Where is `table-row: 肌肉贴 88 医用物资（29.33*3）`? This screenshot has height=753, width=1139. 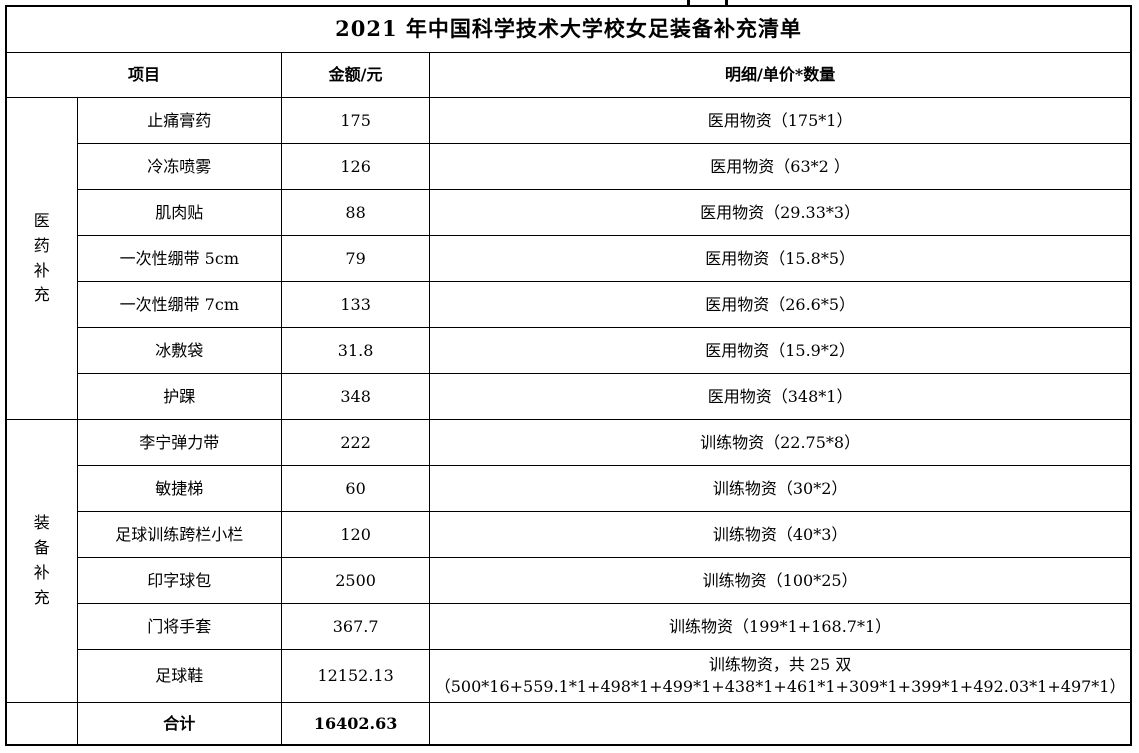 table-row: 肌肉贴 88 医用物资（29.33*3） is located at coordinates (569, 212).